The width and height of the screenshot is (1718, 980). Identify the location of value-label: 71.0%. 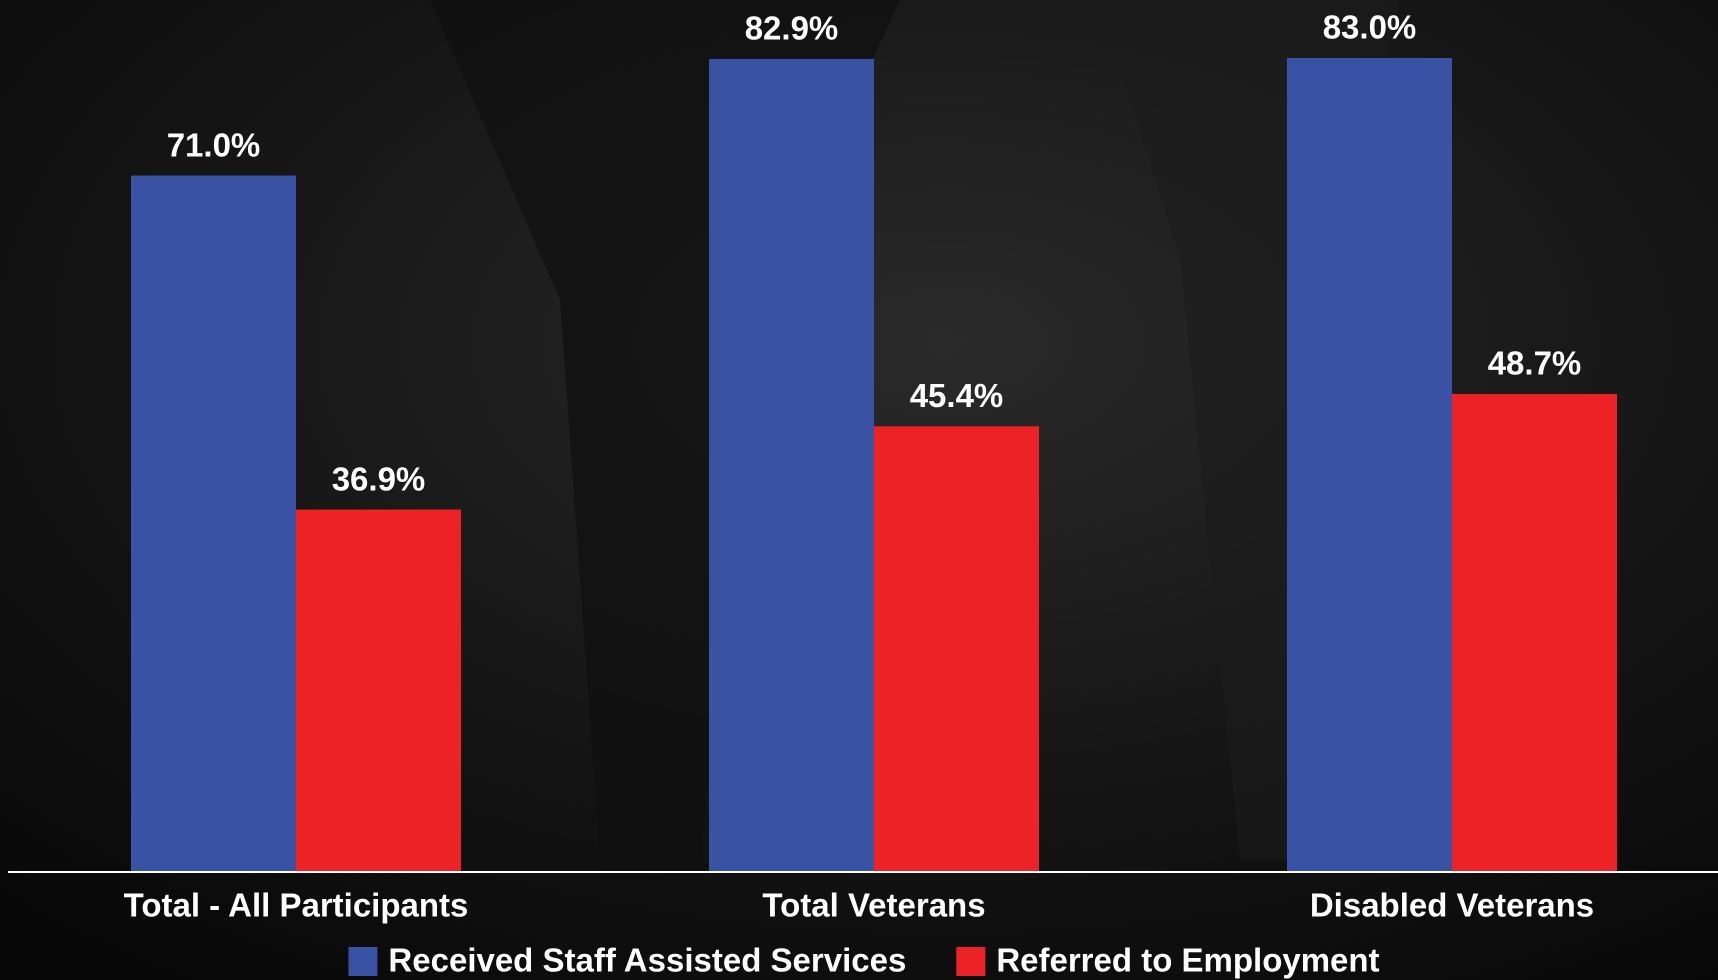
(214, 144).